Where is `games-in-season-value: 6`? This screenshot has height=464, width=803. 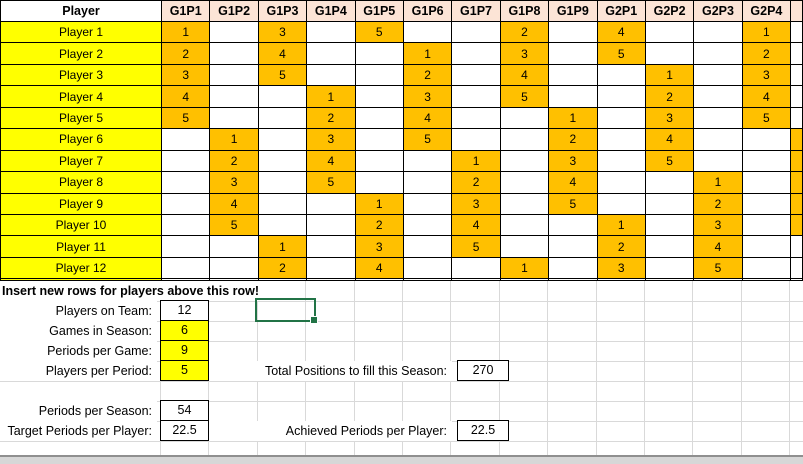 games-in-season-value: 6 is located at coordinates (184, 330).